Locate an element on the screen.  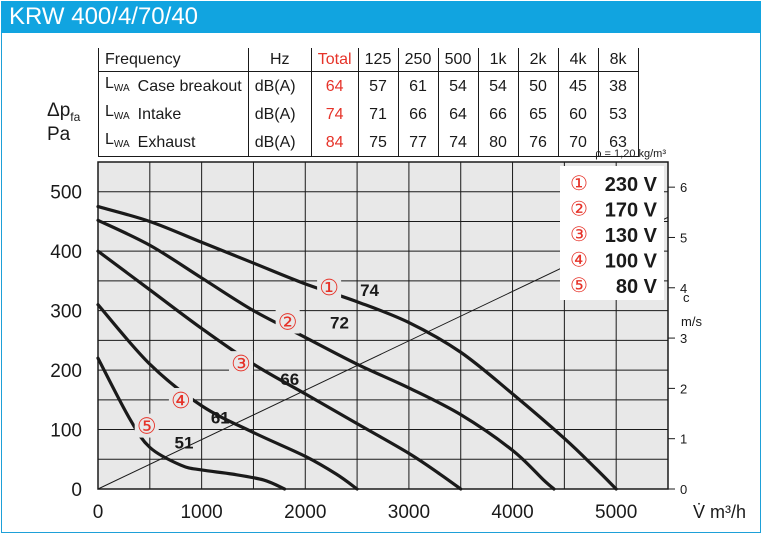
row-label: Case breakout is located at coordinates (190, 85).